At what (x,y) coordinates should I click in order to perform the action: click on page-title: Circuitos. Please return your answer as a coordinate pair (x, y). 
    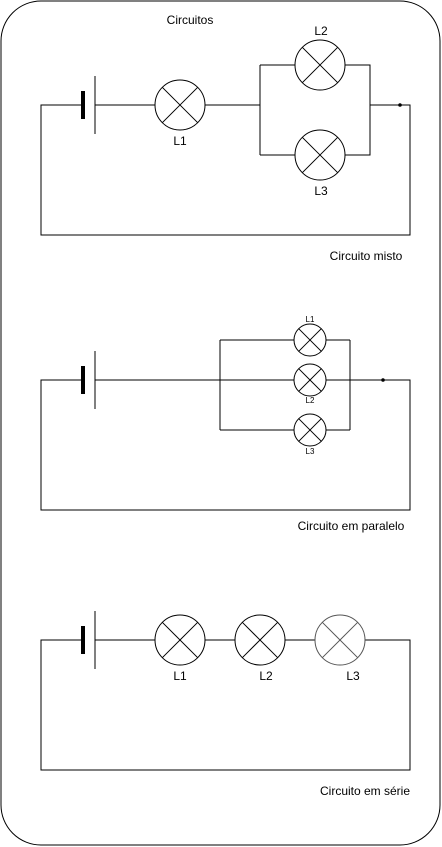
    Looking at the image, I should click on (190, 20).